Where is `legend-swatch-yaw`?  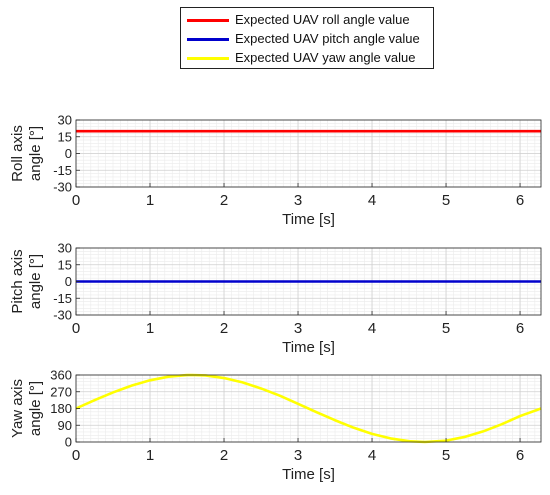 legend-swatch-yaw is located at coordinates (208, 58).